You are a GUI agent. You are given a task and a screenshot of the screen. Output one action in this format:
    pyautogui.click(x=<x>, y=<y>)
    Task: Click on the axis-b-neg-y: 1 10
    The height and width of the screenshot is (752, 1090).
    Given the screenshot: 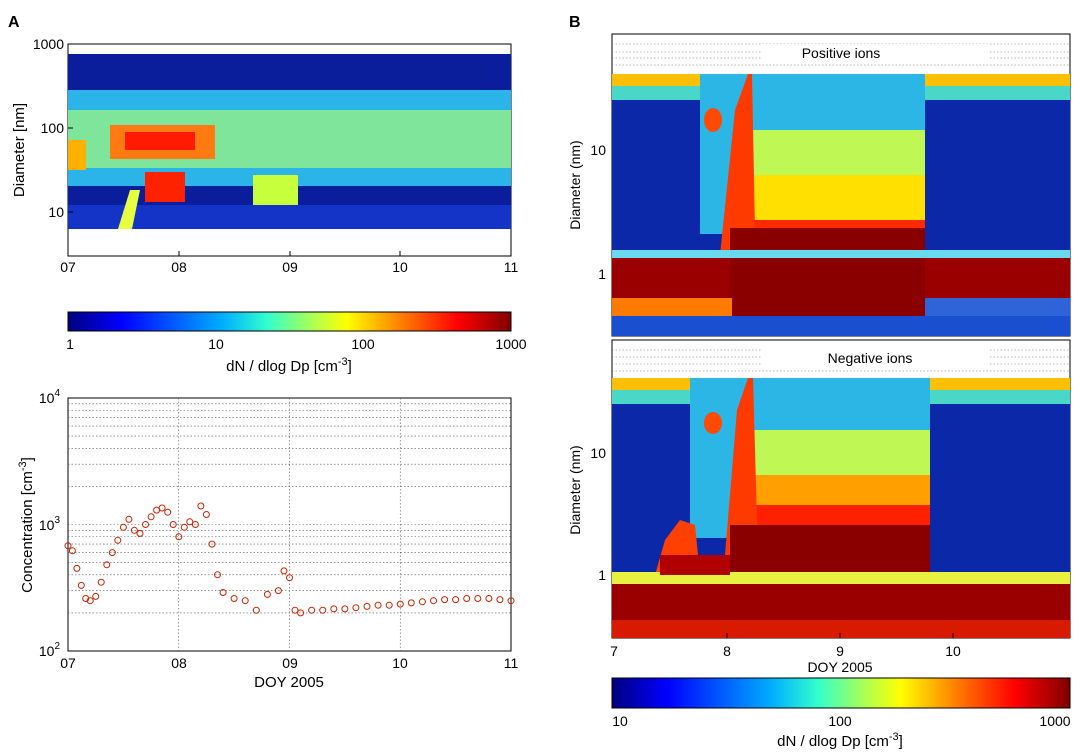 What is the action you would take?
    pyautogui.click(x=598, y=514)
    